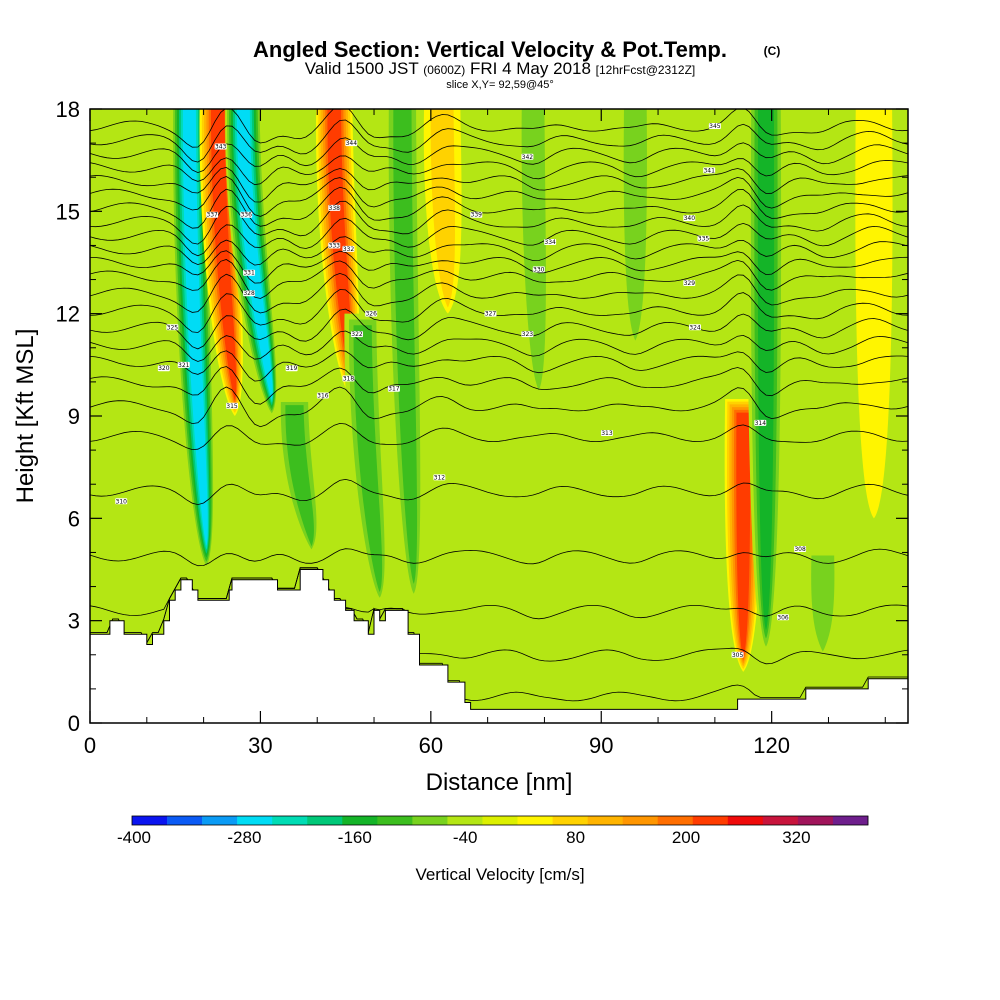 This screenshot has height=1000, width=1000. Describe the element at coordinates (357, 334) in the screenshot. I see `contour-label: 322` at that location.